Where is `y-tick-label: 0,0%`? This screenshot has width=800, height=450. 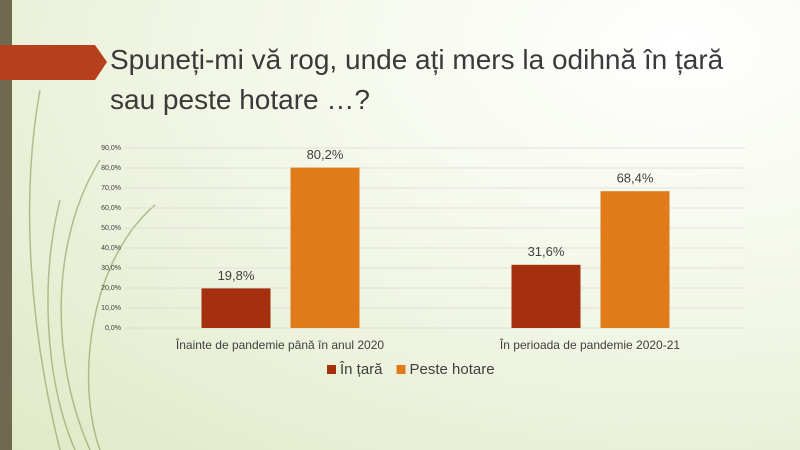 y-tick-label: 0,0% is located at coordinates (113, 328).